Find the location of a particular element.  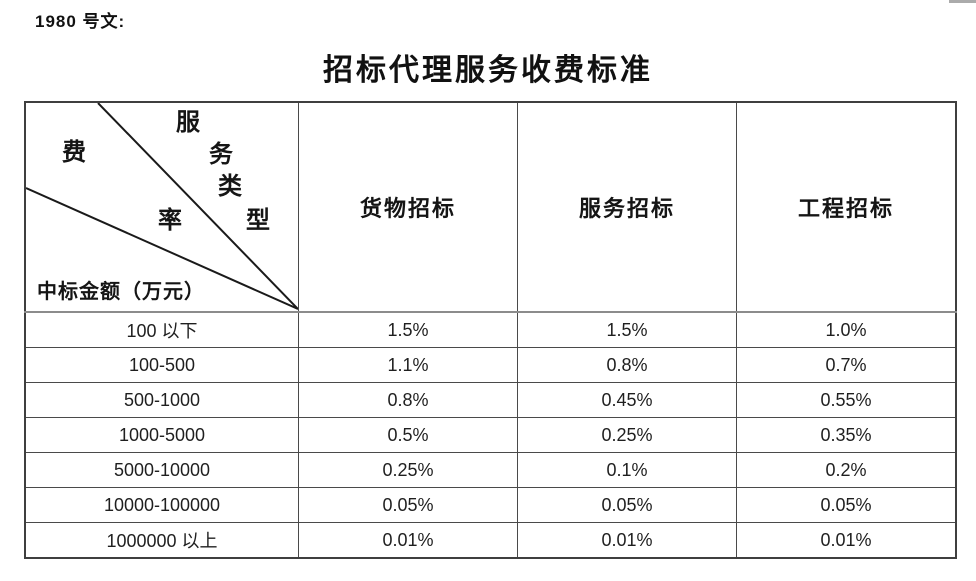

service-type-label-char-1: 服 is located at coordinates (188, 123).